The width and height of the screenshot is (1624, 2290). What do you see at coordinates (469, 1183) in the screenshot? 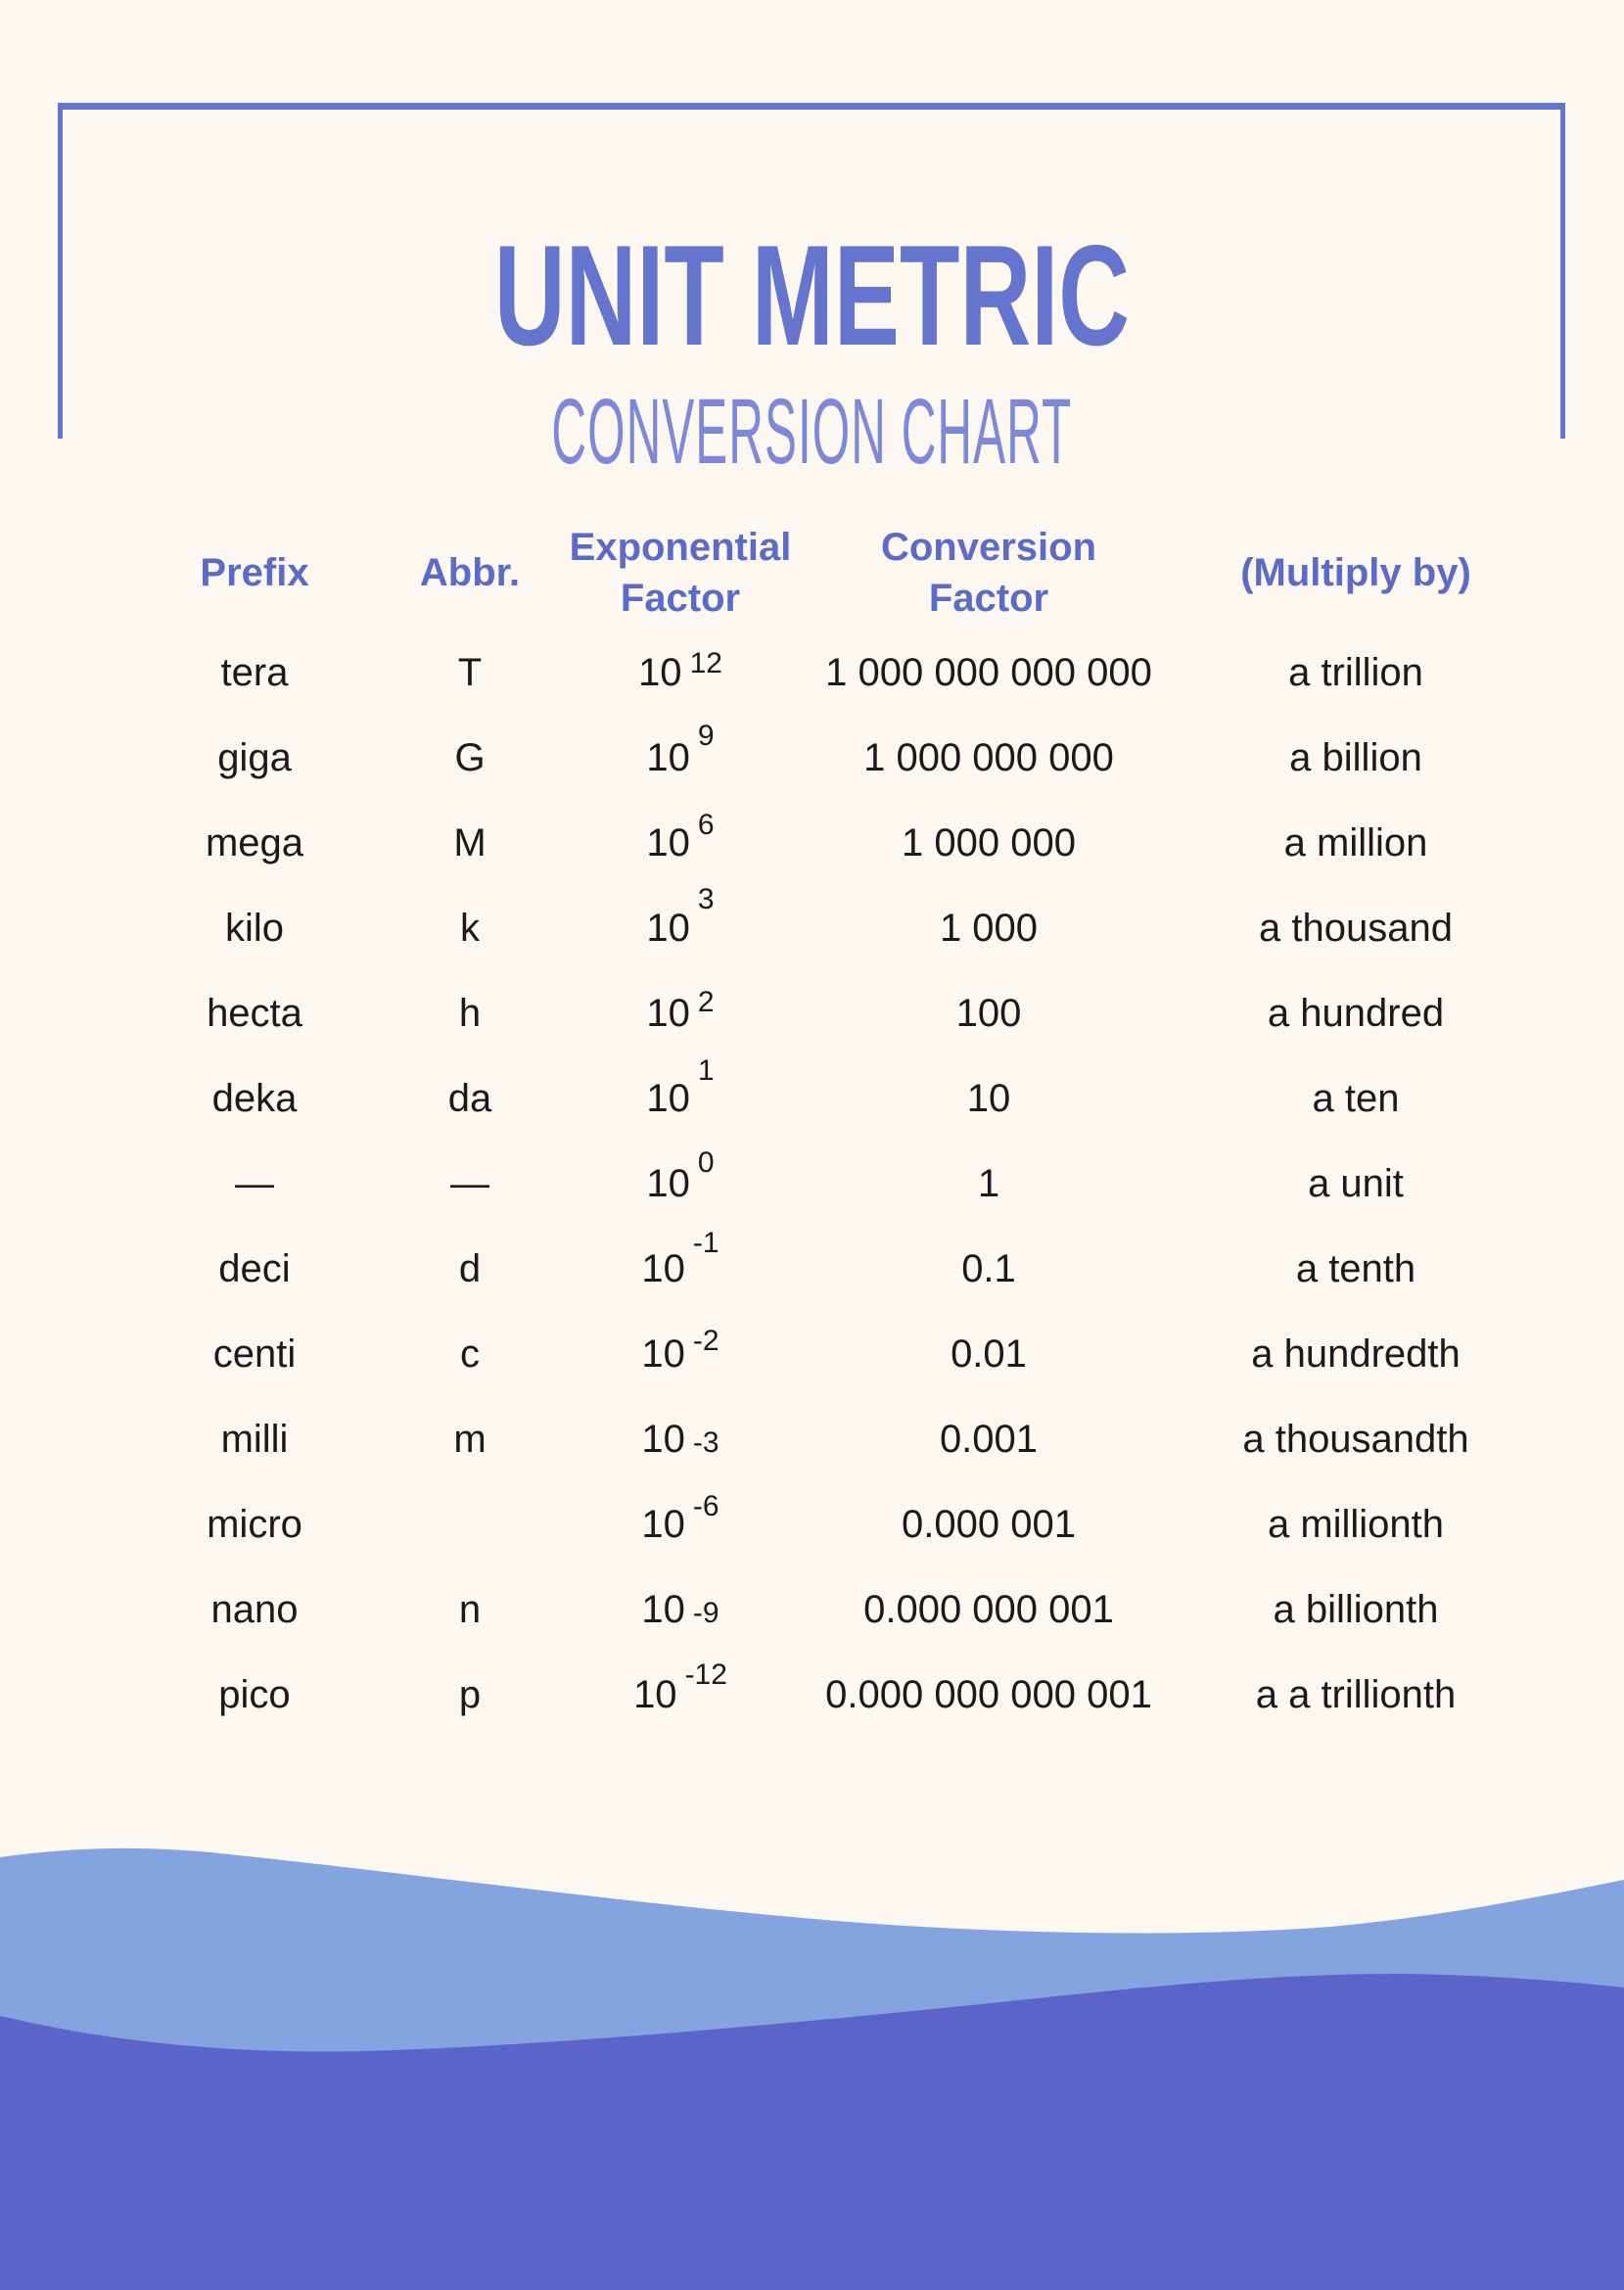
I see `cell-abbr: —` at bounding box center [469, 1183].